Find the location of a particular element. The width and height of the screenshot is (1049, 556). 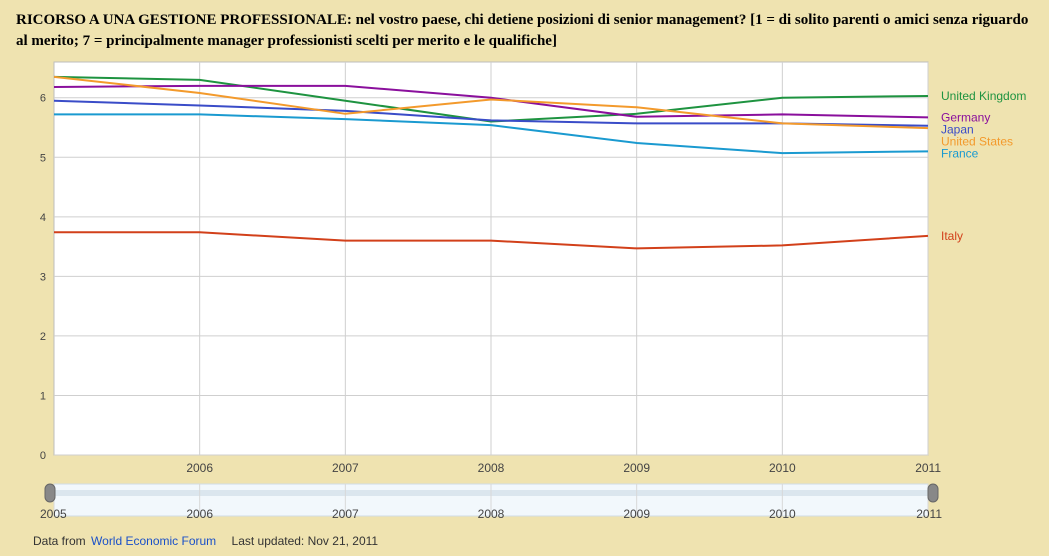

x-tick-label: 2010 is located at coordinates (782, 468).